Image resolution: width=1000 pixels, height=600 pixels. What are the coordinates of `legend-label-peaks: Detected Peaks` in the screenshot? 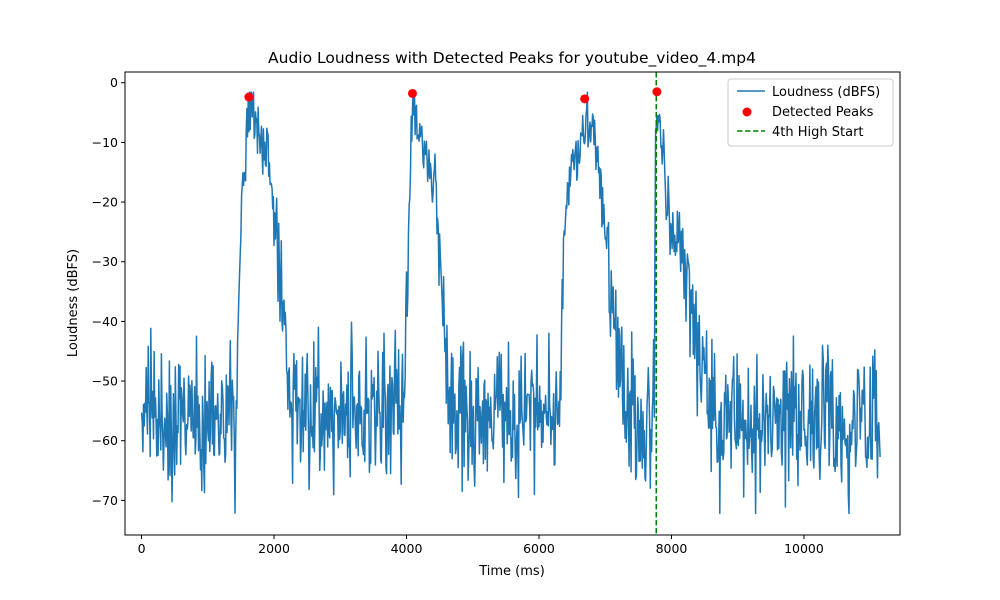 It's located at (823, 112).